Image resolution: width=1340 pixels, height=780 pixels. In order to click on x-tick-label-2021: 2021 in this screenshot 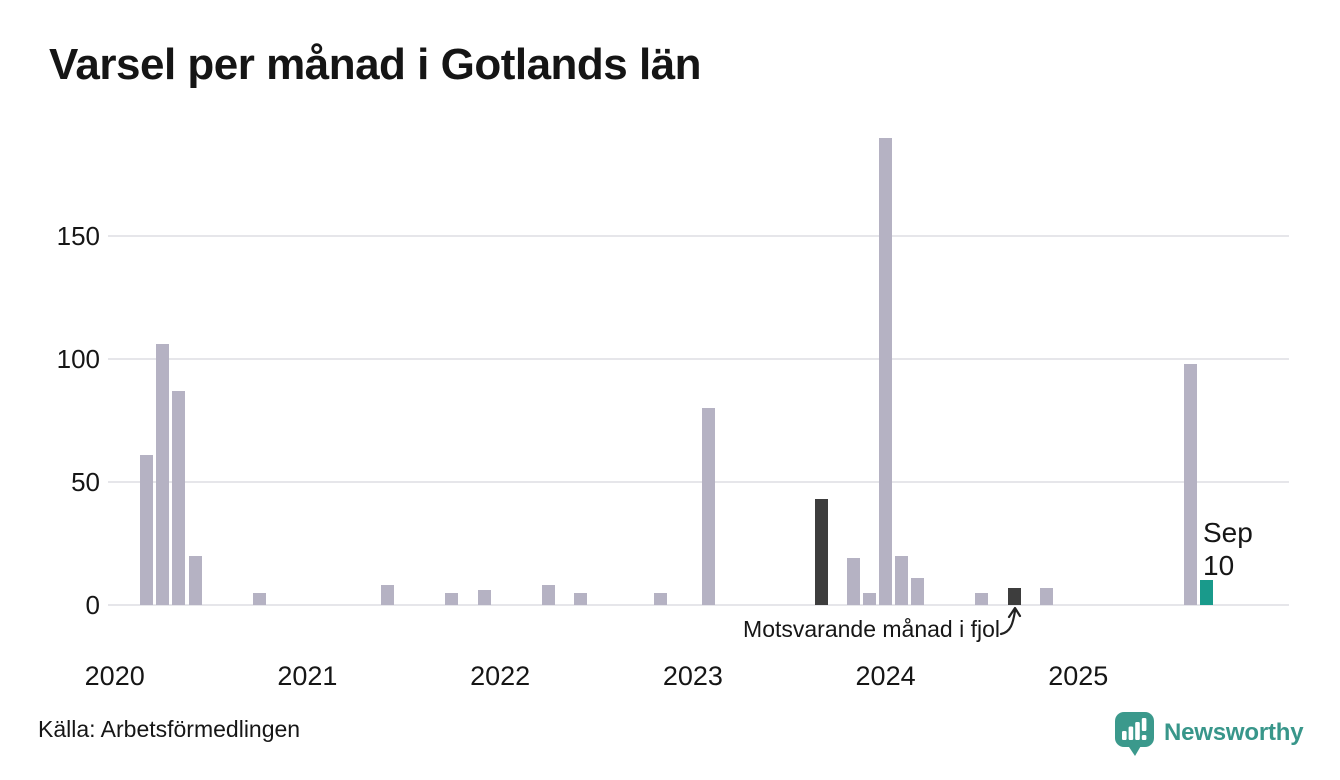, I will do `click(307, 676)`.